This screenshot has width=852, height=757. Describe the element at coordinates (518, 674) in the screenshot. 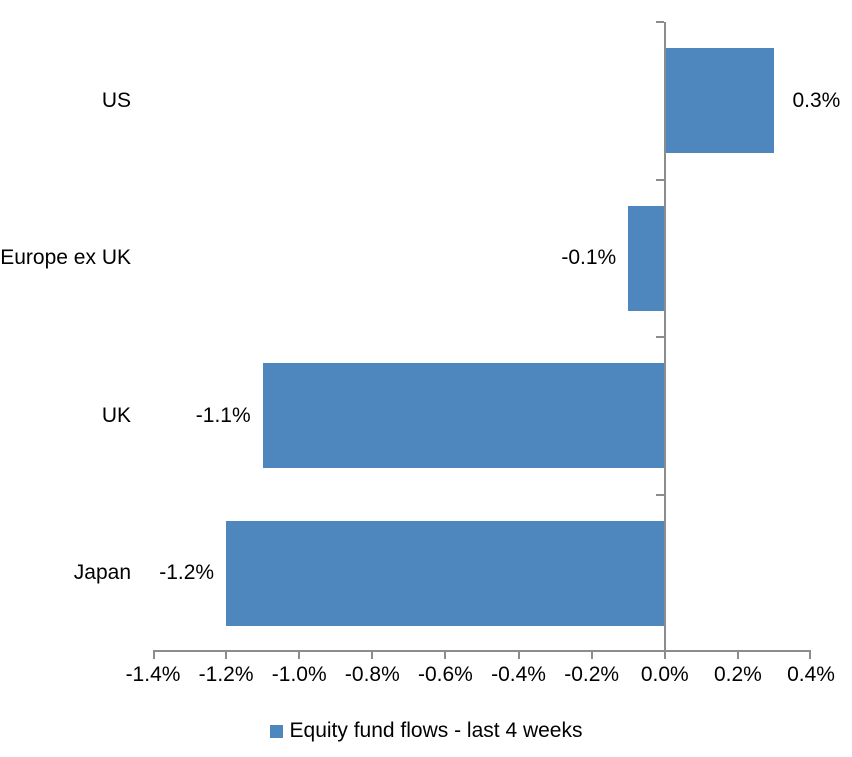

I see `x-axis-tick-label: -0.4%` at that location.